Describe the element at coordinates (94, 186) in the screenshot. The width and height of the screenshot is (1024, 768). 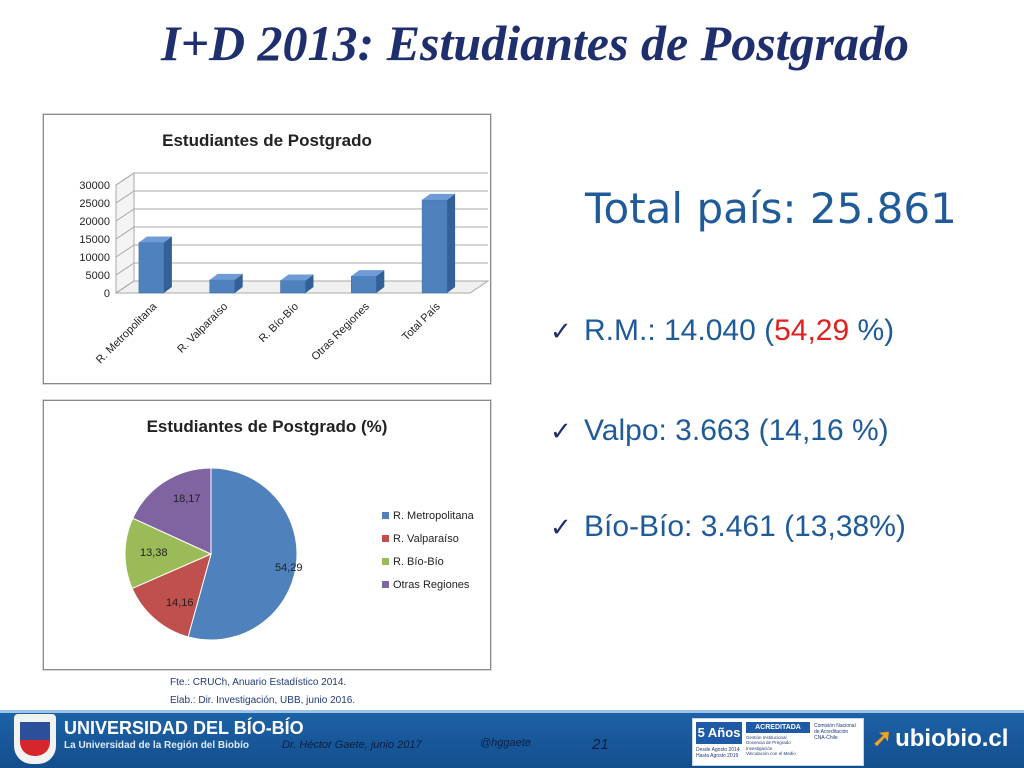
I see `bar-y-tick-label: 30000` at that location.